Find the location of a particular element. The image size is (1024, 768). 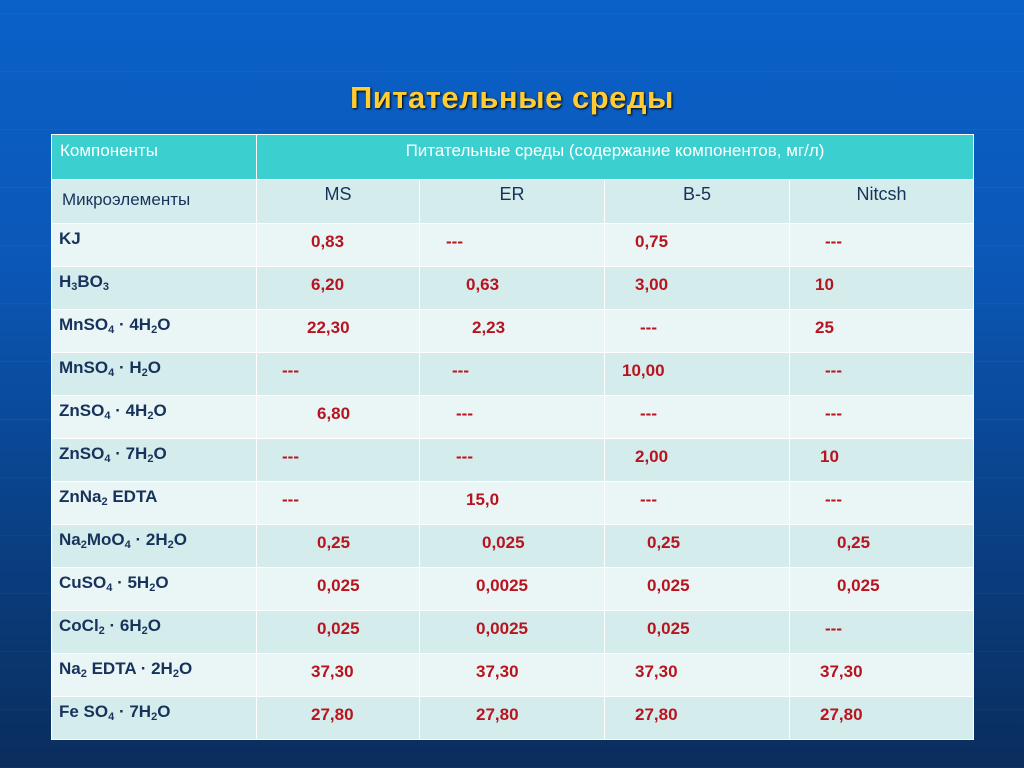

component-name-cell: Na2 EDTA · 2H2O is located at coordinates (154, 675).